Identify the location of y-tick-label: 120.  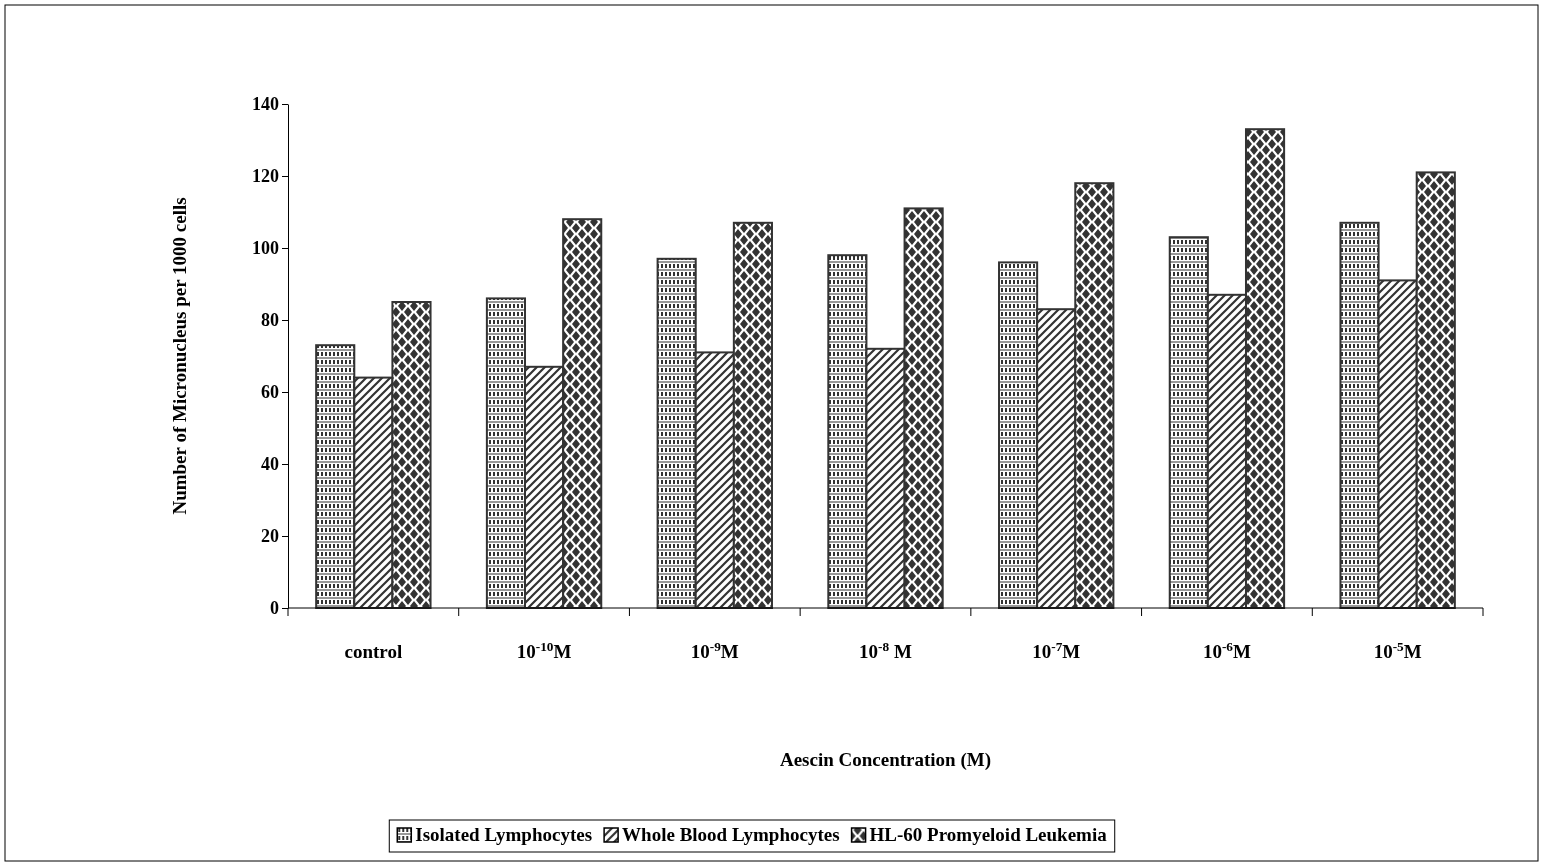
(265, 176).